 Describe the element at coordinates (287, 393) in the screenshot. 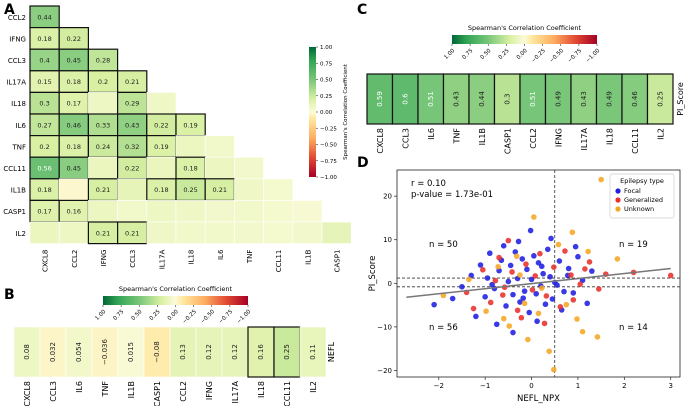

I see `category-label: CCL11` at that location.